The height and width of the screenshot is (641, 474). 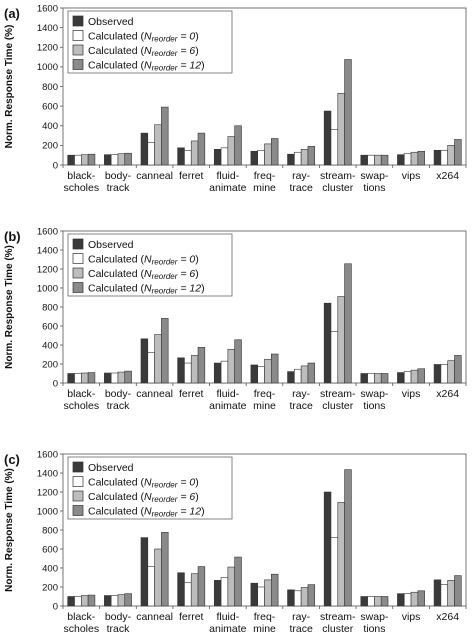 I want to click on x-tick-label: body-track, so click(x=118, y=182).